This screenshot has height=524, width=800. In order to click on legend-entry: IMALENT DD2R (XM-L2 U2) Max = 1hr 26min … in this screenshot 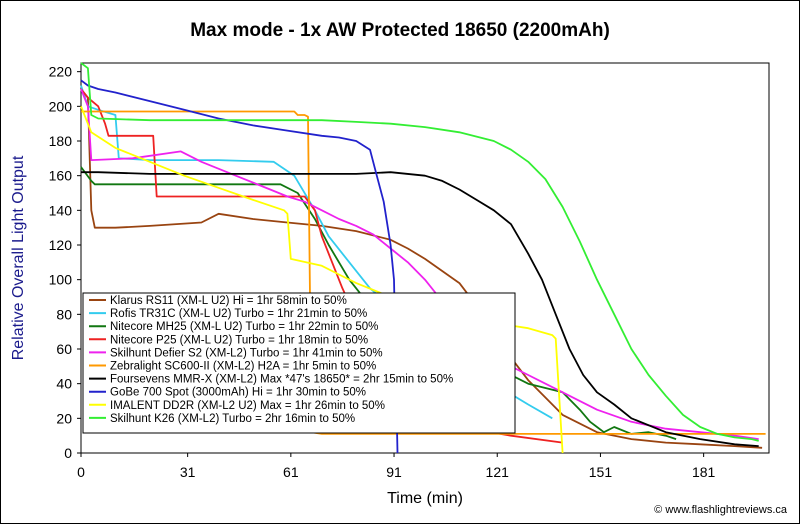, I will do `click(247, 406)`.